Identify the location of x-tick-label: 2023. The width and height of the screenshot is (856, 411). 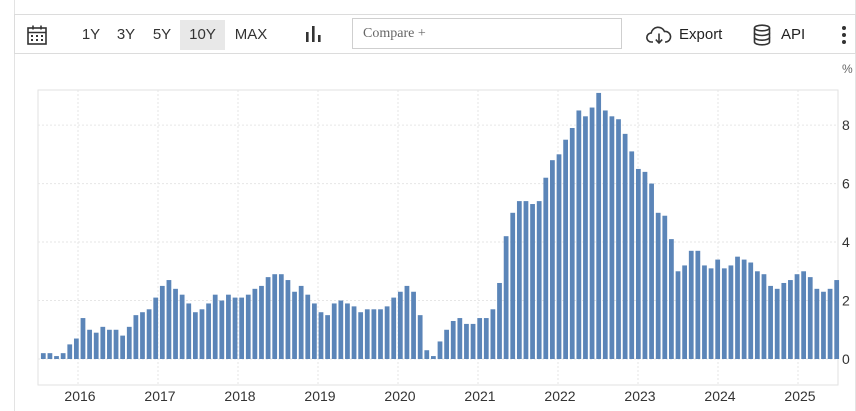
(639, 396).